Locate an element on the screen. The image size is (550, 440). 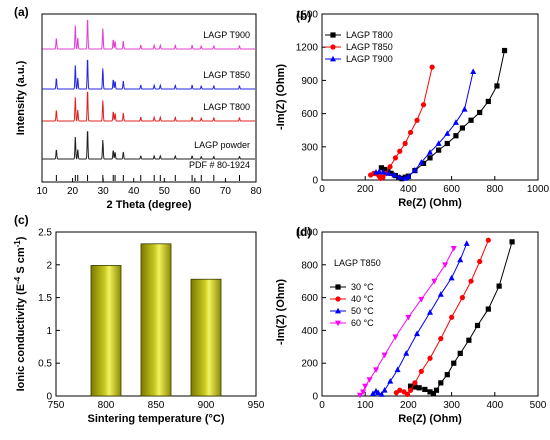
x-tick-label: 70 is located at coordinates (226, 191).